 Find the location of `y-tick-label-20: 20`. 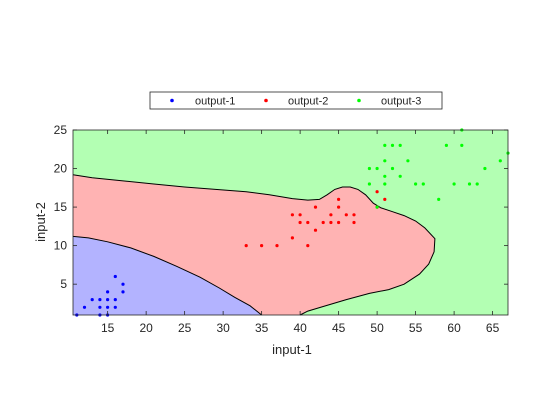

y-tick-label-20: 20 is located at coordinates (61, 169).